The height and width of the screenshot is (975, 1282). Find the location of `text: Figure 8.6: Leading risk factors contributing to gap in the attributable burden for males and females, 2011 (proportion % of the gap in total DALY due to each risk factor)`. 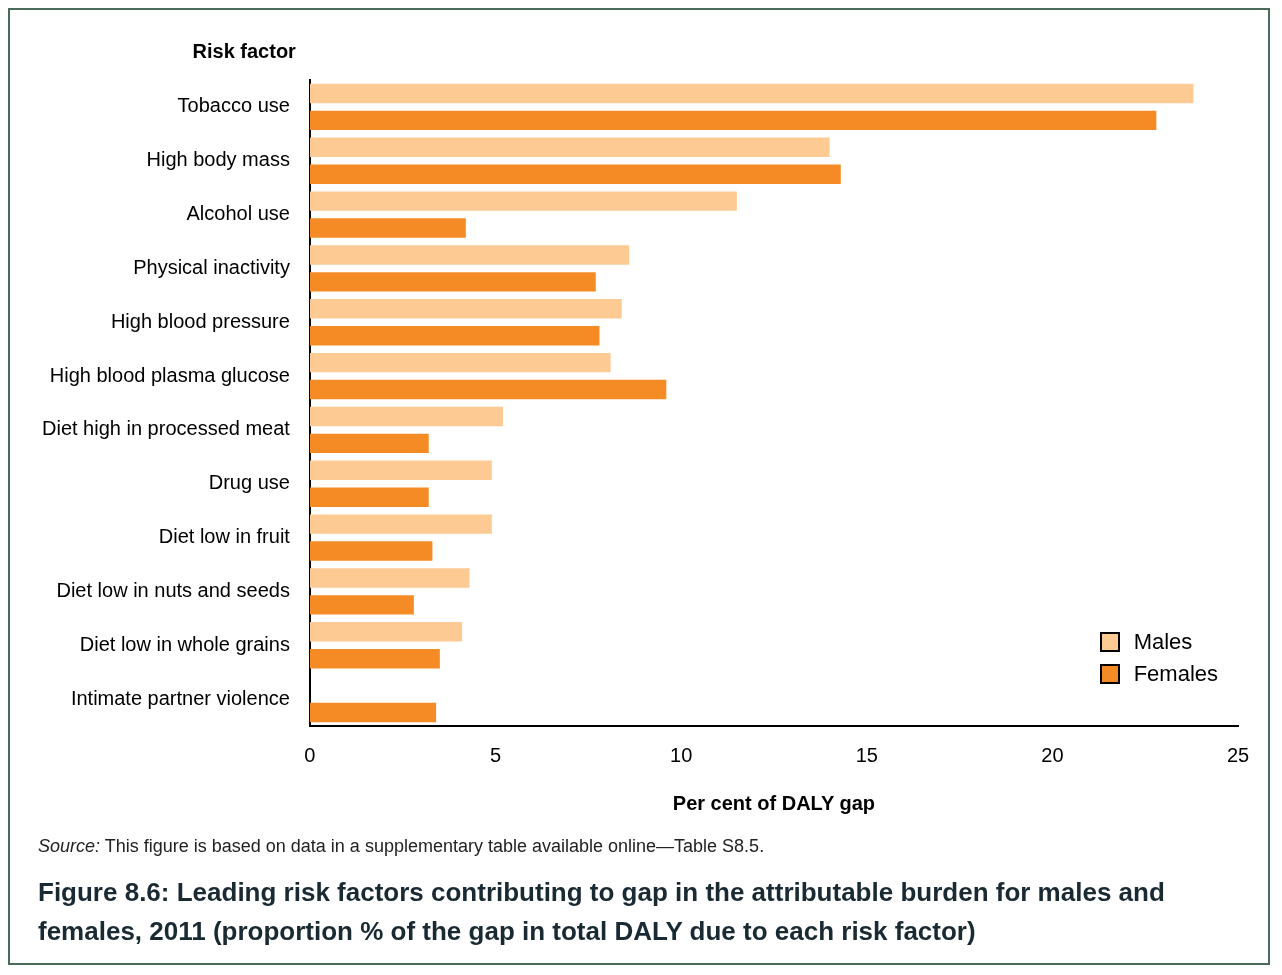

text: Figure 8.6: Leading risk factors contributing to gap in the attributable burden for males and females, 2011 (proportion % of the gap in total DALY due to each risk factor) is located at coordinates (602, 912).